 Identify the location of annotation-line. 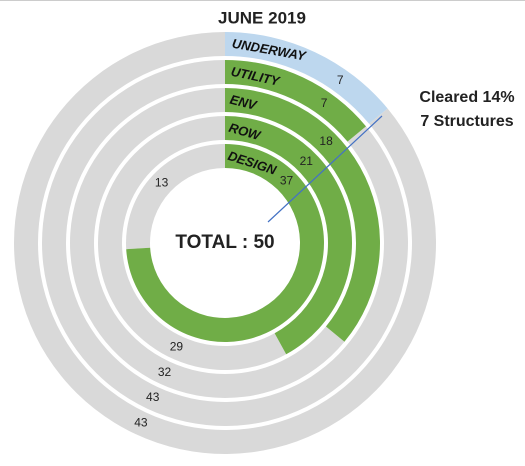
(325, 169).